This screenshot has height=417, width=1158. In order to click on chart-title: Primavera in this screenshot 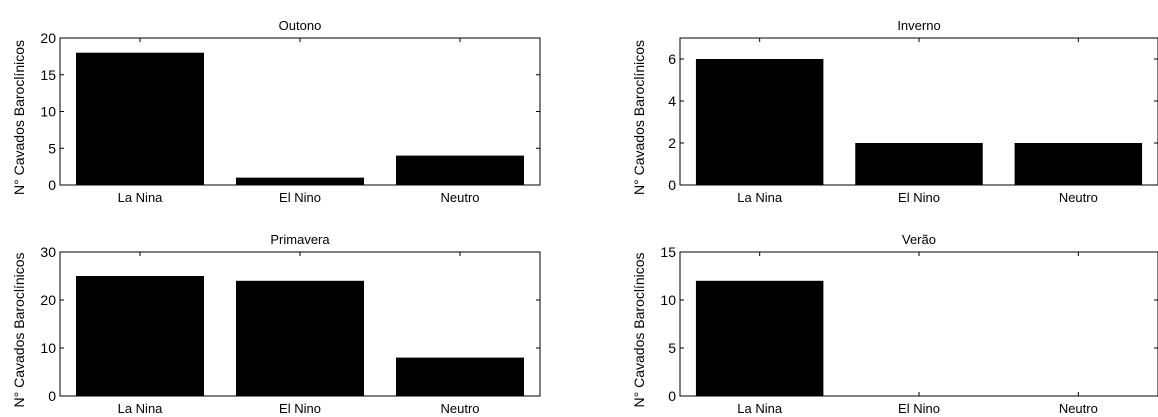, I will do `click(300, 239)`.